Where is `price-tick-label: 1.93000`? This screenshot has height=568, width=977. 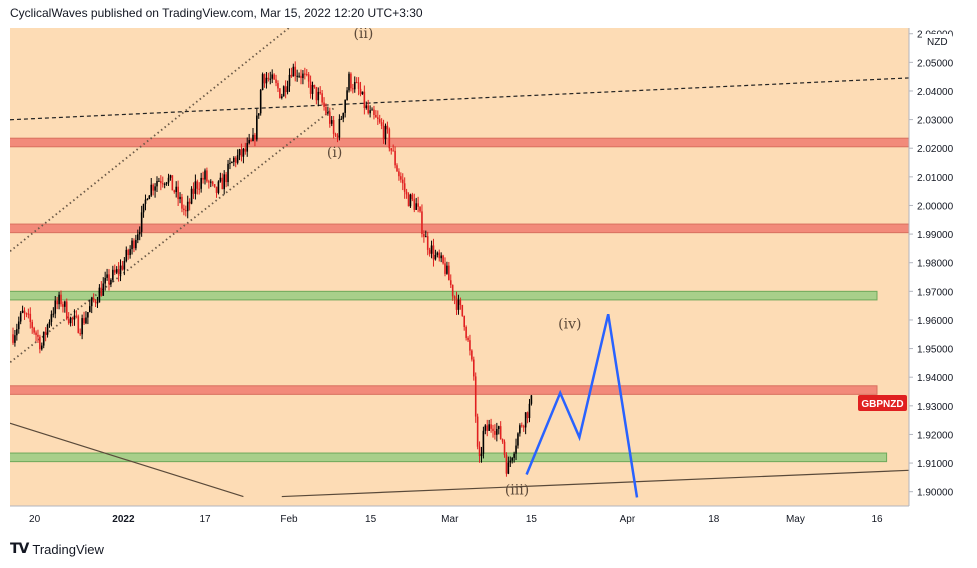
price-tick-label: 1.93000 is located at coordinates (935, 407).